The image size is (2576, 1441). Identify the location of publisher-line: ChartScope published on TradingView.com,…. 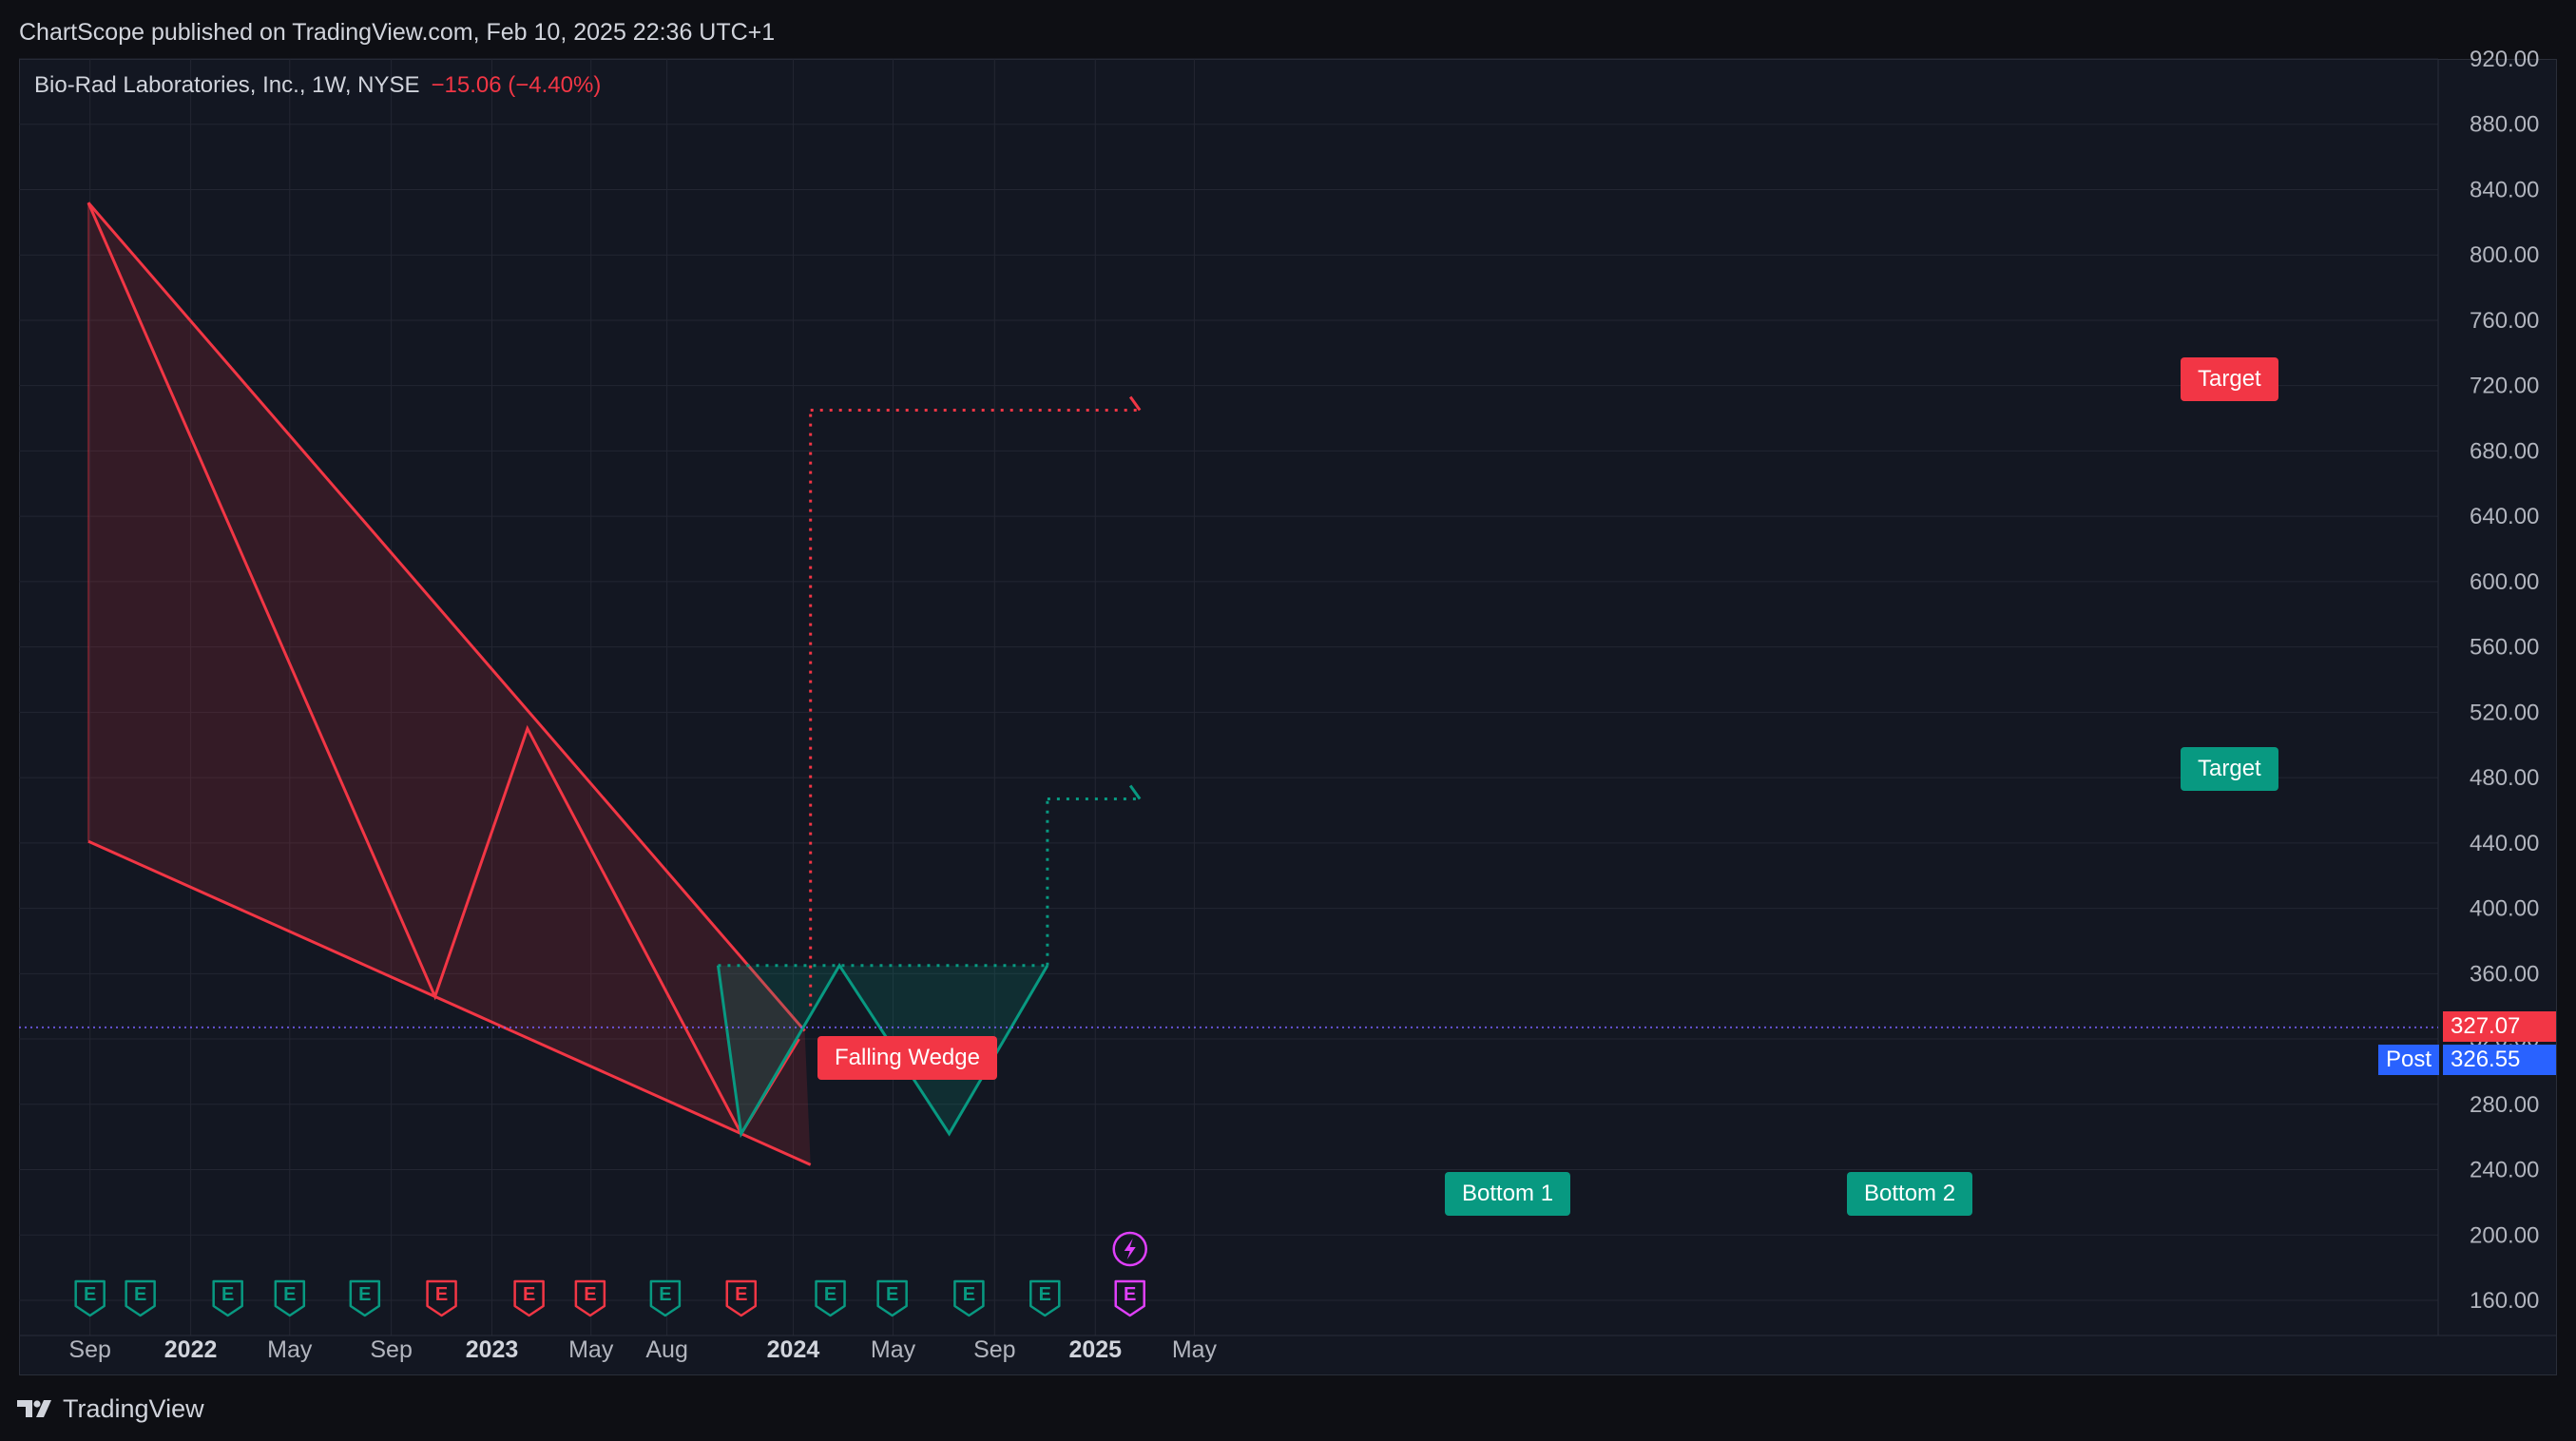
(398, 32).